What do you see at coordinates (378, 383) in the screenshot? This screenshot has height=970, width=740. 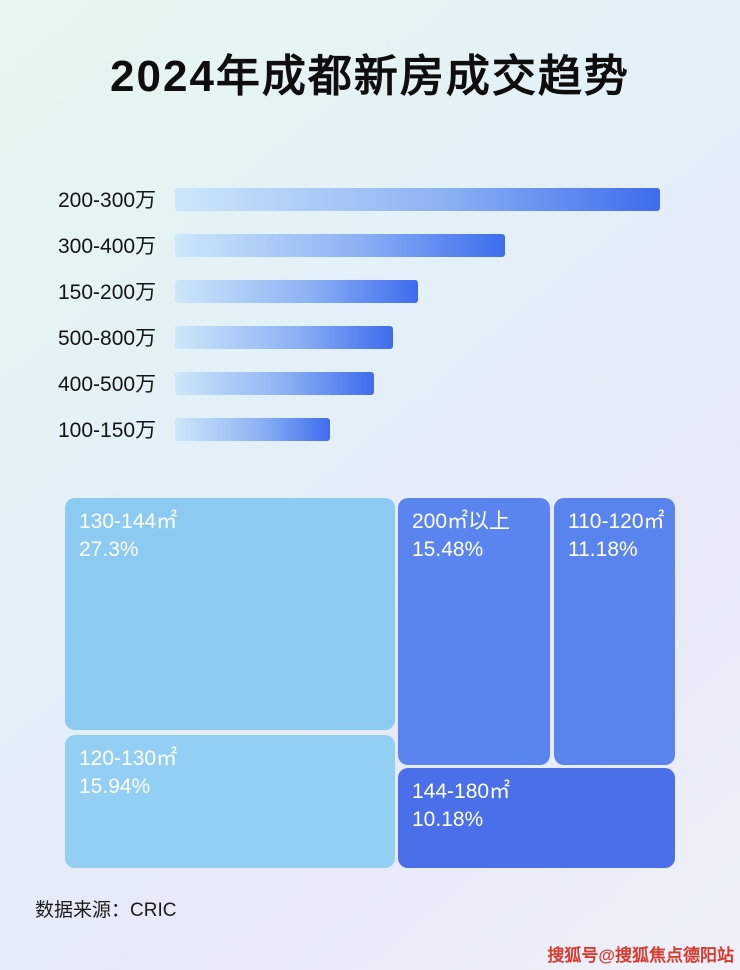 I see `bar-row: 400-500万` at bounding box center [378, 383].